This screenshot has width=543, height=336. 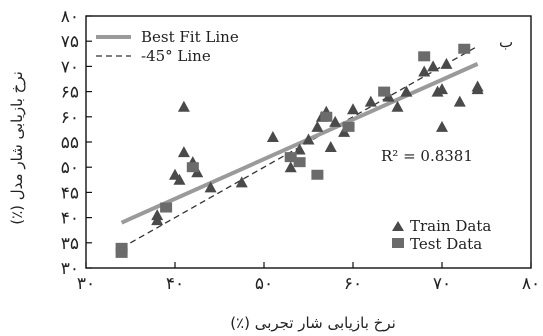 I want to click on legend-lines: Best Fit Line -45° Line, so click(x=167, y=46).